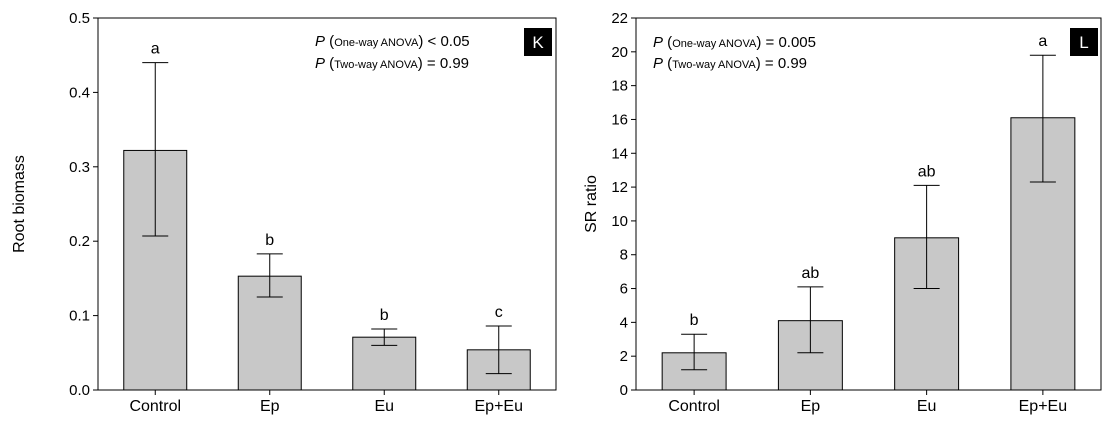 Image resolution: width=1120 pixels, height=424 pixels. What do you see at coordinates (619, 187) in the screenshot?
I see `y-tick-label: 12` at bounding box center [619, 187].